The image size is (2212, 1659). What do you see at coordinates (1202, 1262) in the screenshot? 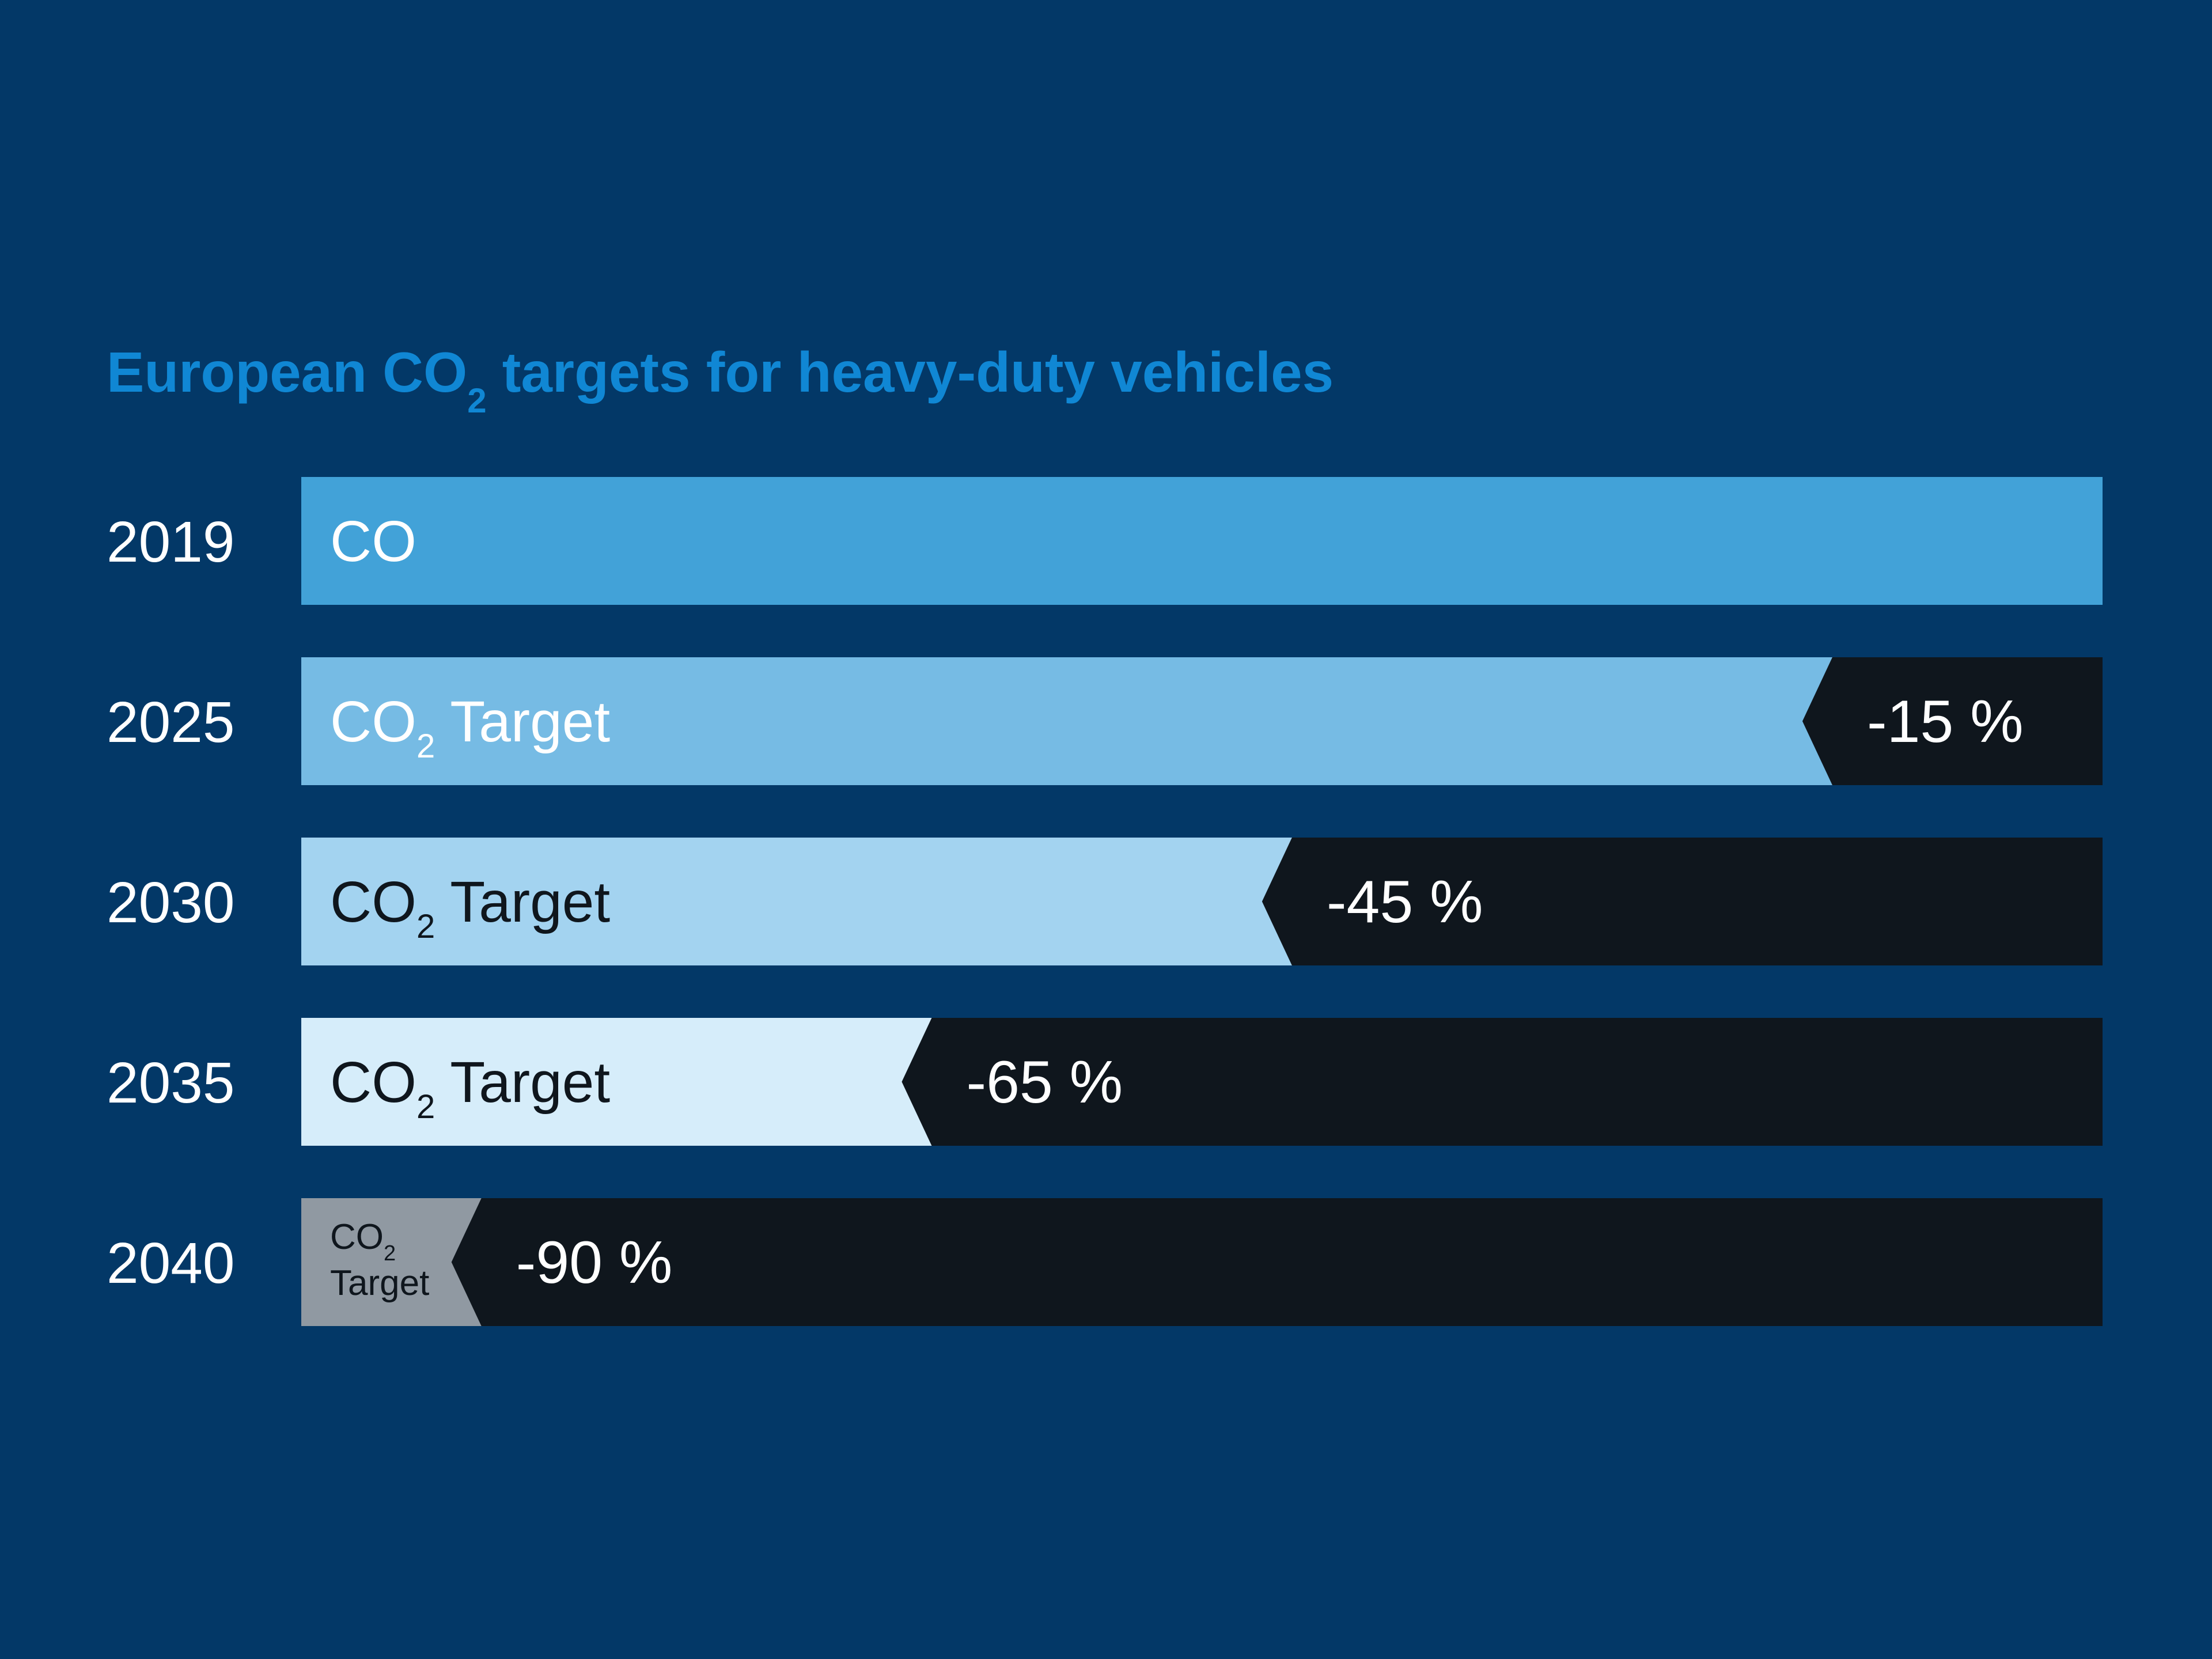
I see `reduction-bar` at bounding box center [1202, 1262].